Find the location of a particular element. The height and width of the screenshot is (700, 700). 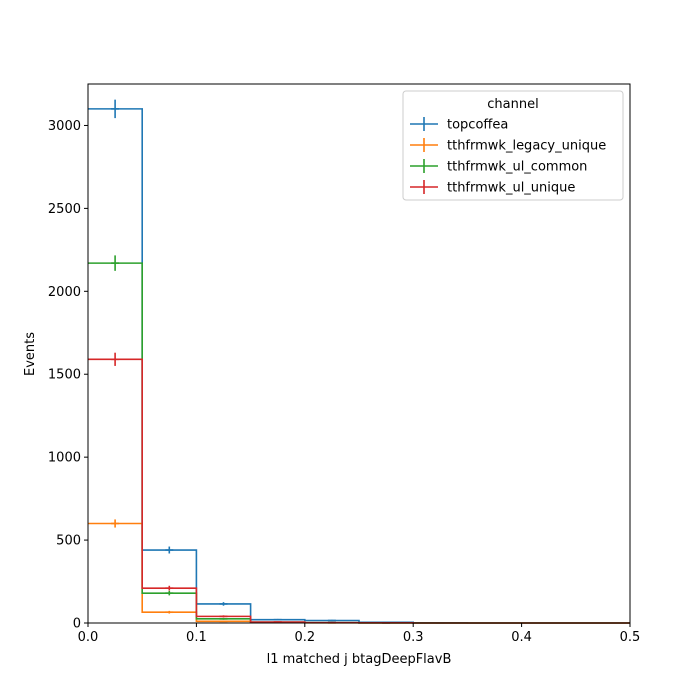

x-axis-label: l1 matched j btagDeepFlavB is located at coordinates (359, 659).